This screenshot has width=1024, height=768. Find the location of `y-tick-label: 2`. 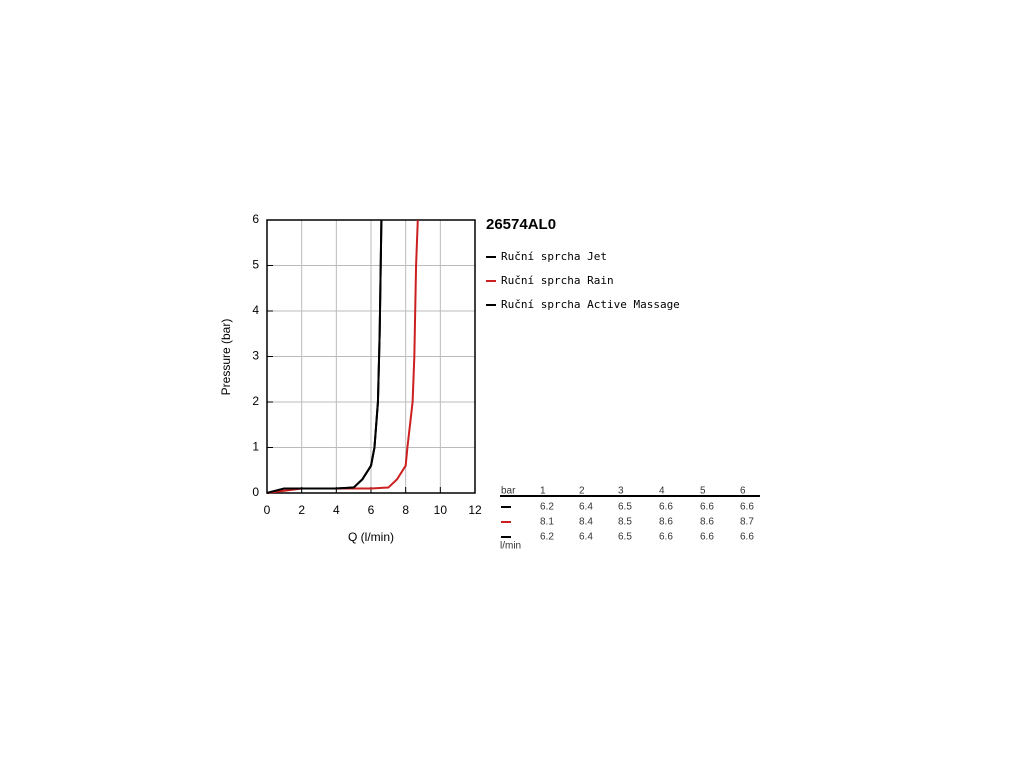

y-tick-label: 2 is located at coordinates (255, 401).